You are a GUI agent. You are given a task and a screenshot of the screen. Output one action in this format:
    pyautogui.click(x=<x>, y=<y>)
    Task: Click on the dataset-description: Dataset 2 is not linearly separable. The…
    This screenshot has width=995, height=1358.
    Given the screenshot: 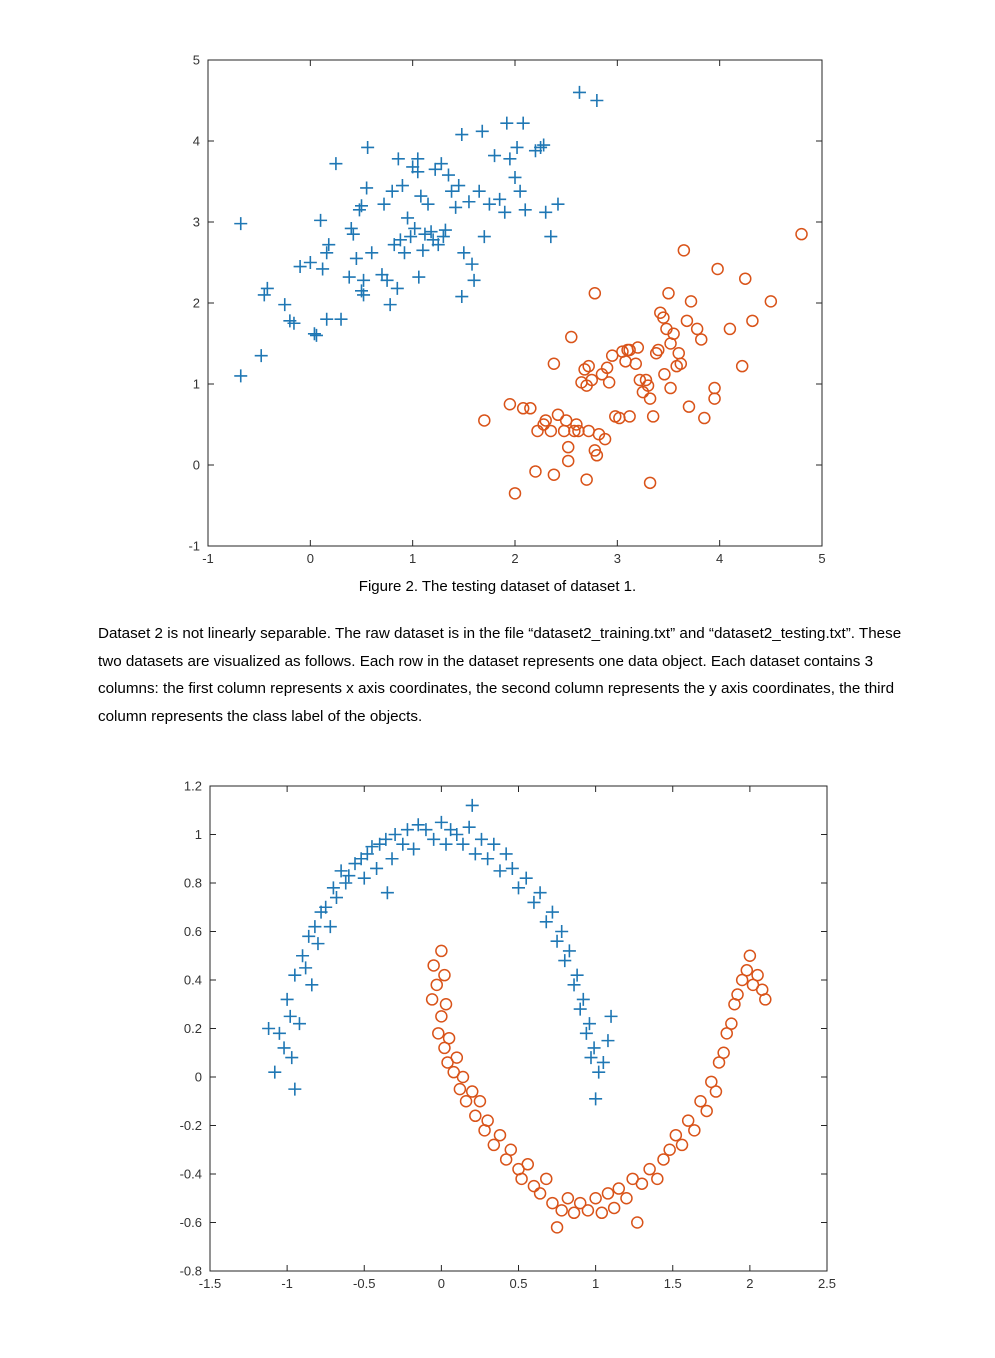 What is the action you would take?
    pyautogui.click(x=500, y=675)
    